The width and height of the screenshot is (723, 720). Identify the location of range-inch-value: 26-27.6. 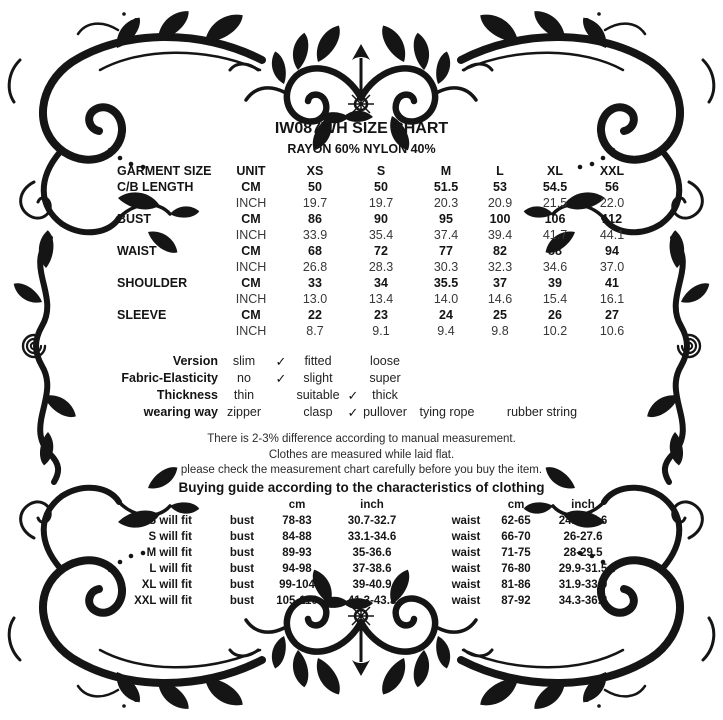
(583, 537).